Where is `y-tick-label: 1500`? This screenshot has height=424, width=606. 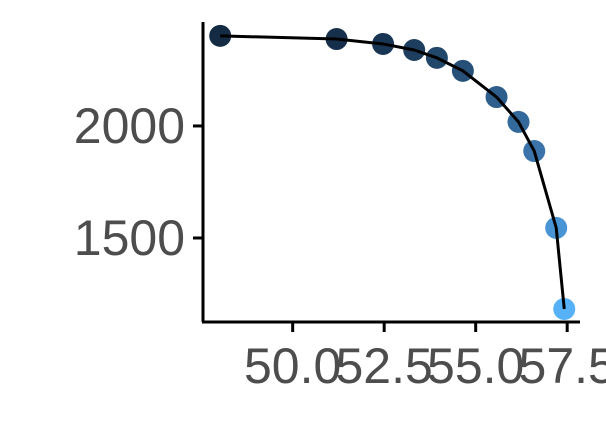 y-tick-label: 1500 is located at coordinates (129, 238).